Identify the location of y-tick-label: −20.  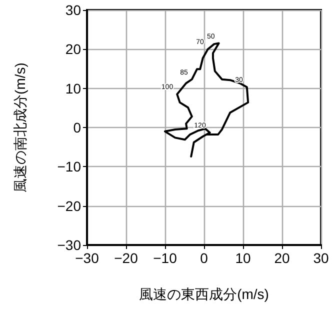
(69, 206).